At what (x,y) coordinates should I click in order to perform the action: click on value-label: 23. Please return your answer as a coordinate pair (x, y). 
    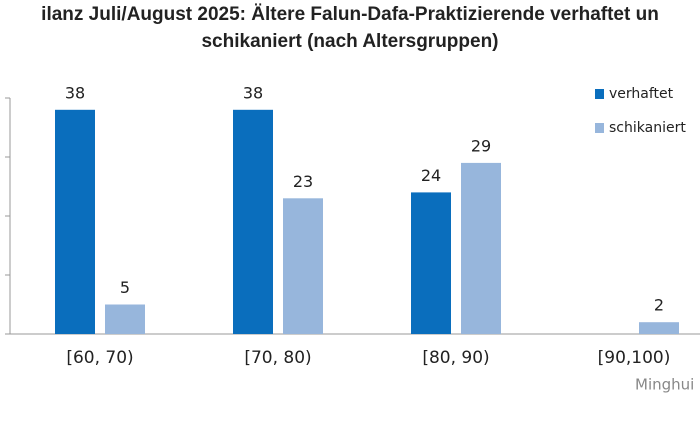
    Looking at the image, I should click on (303, 181).